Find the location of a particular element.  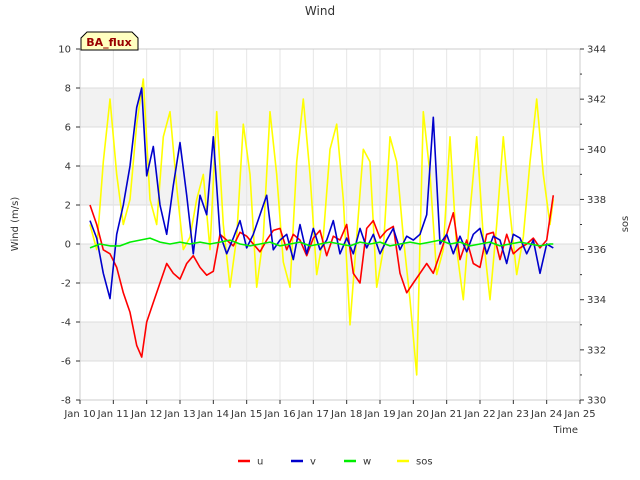

x-tick-label: Jan 18 is located at coordinates (346, 414).